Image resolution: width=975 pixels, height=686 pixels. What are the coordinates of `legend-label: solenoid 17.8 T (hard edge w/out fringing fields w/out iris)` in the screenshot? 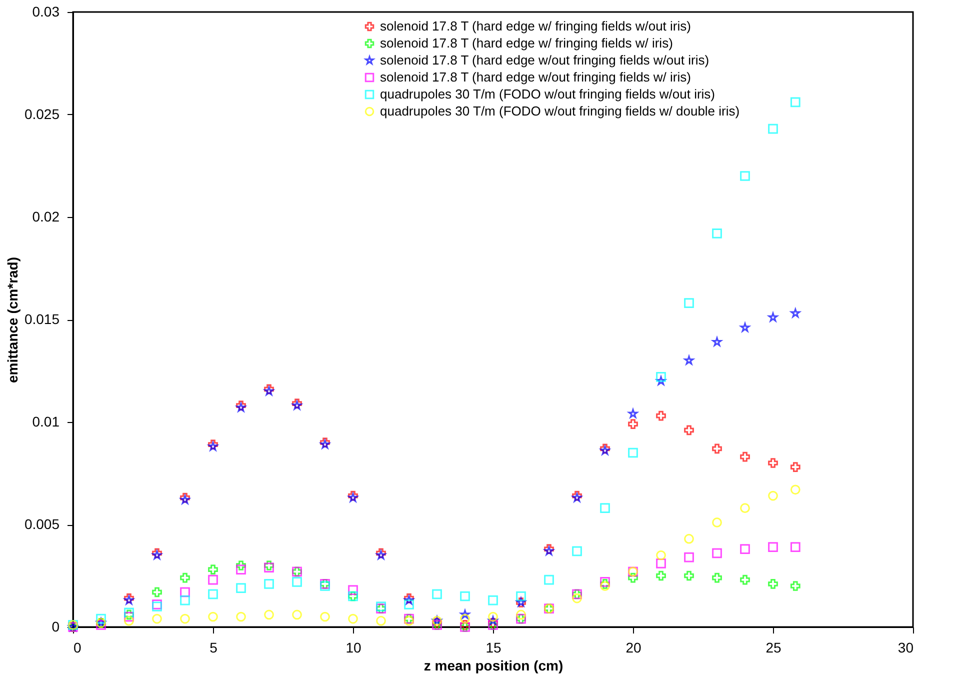 It's located at (545, 60).